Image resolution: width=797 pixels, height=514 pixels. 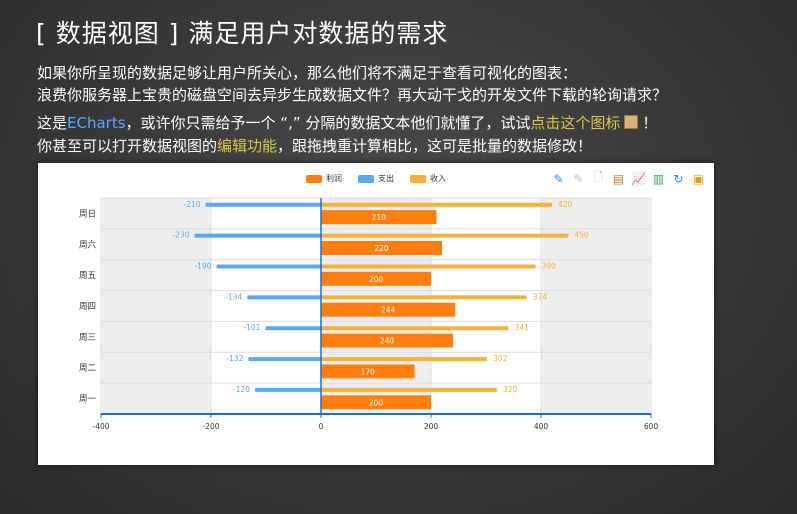 What do you see at coordinates (541, 426) in the screenshot?
I see `x-tick-label: 400` at bounding box center [541, 426].